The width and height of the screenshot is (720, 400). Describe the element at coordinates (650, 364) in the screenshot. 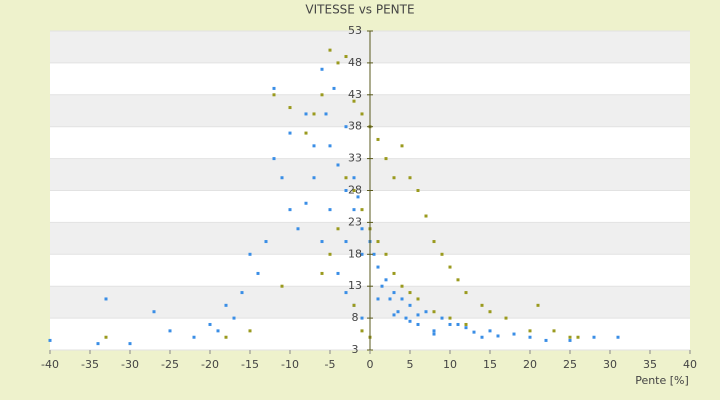

I see `x-tick-label: 35` at that location.